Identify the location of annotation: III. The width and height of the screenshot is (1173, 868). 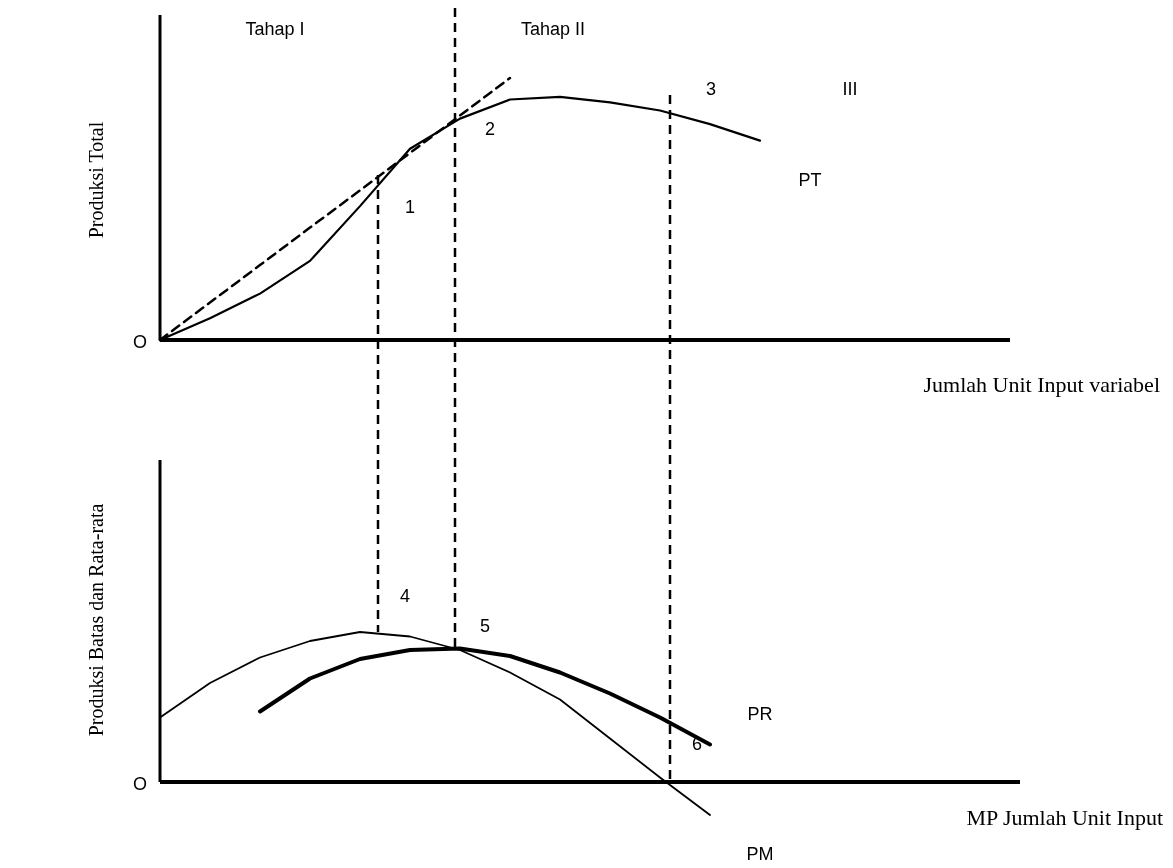
(850, 89).